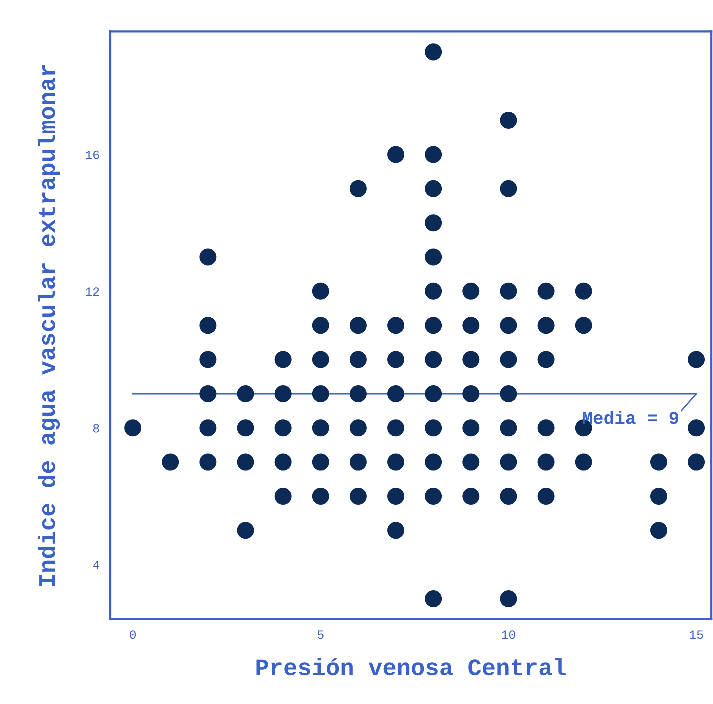 The height and width of the screenshot is (704, 713). I want to click on y-axis-title: Indice de agua vascular extrapulmonar, so click(49, 325).